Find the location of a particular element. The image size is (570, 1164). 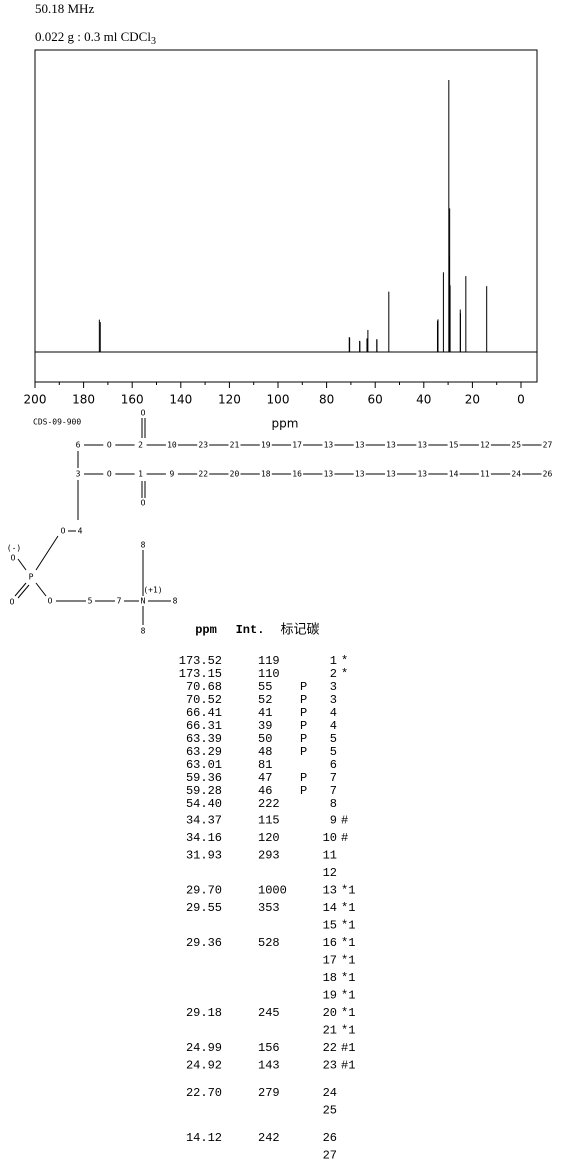

ppm-cell: 59.36 is located at coordinates (204, 778).